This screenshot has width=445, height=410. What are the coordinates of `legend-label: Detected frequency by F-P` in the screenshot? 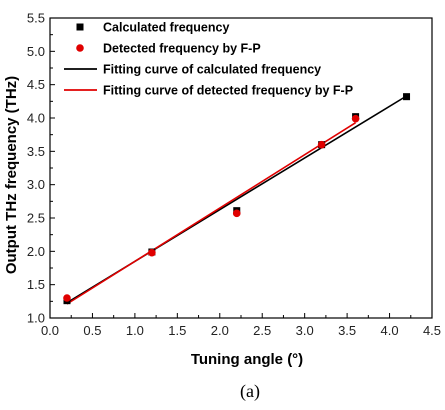 It's located at (182, 49).